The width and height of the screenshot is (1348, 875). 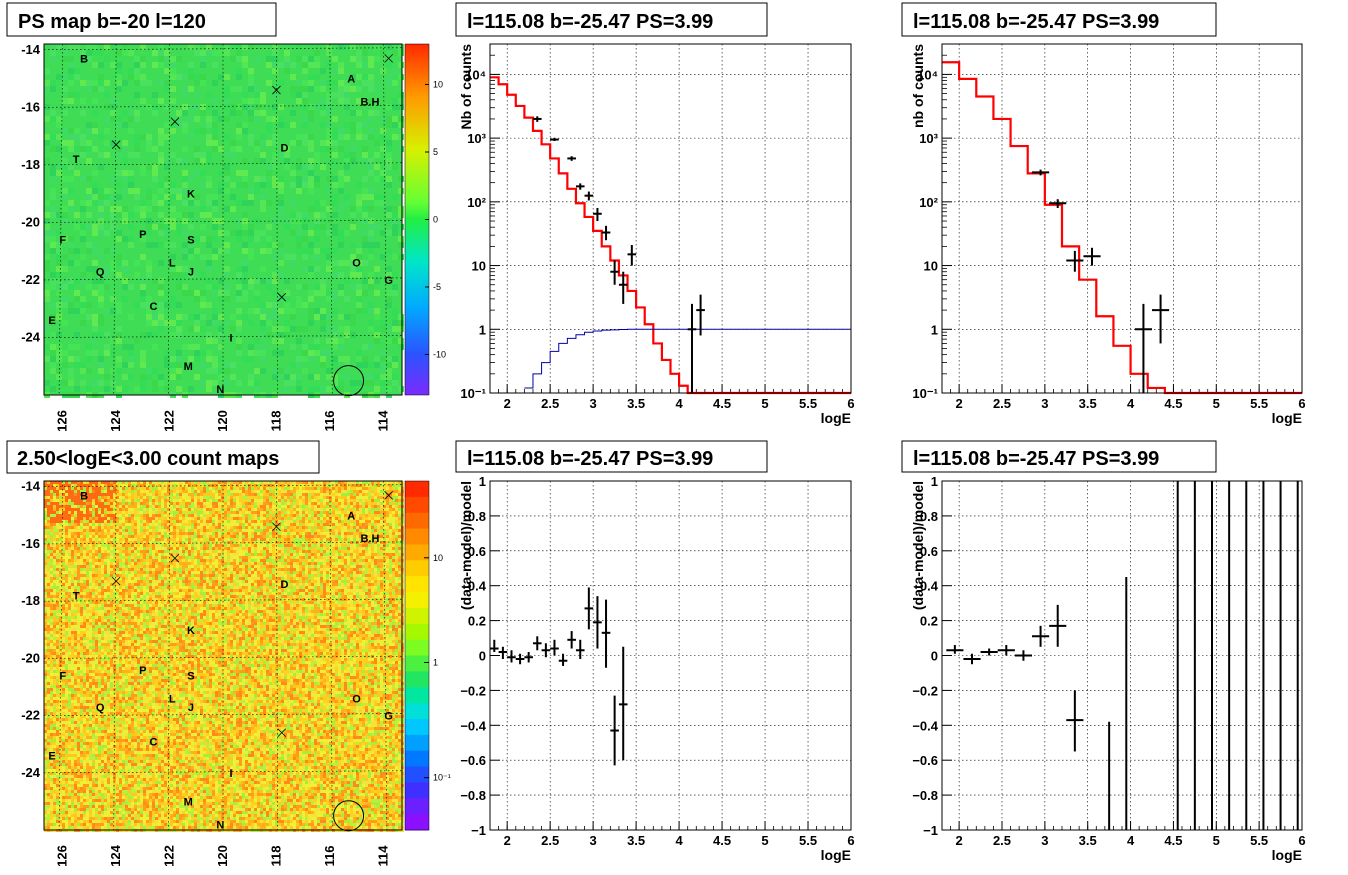 What do you see at coordinates (190, 241) in the screenshot?
I see `source-label: S` at bounding box center [190, 241].